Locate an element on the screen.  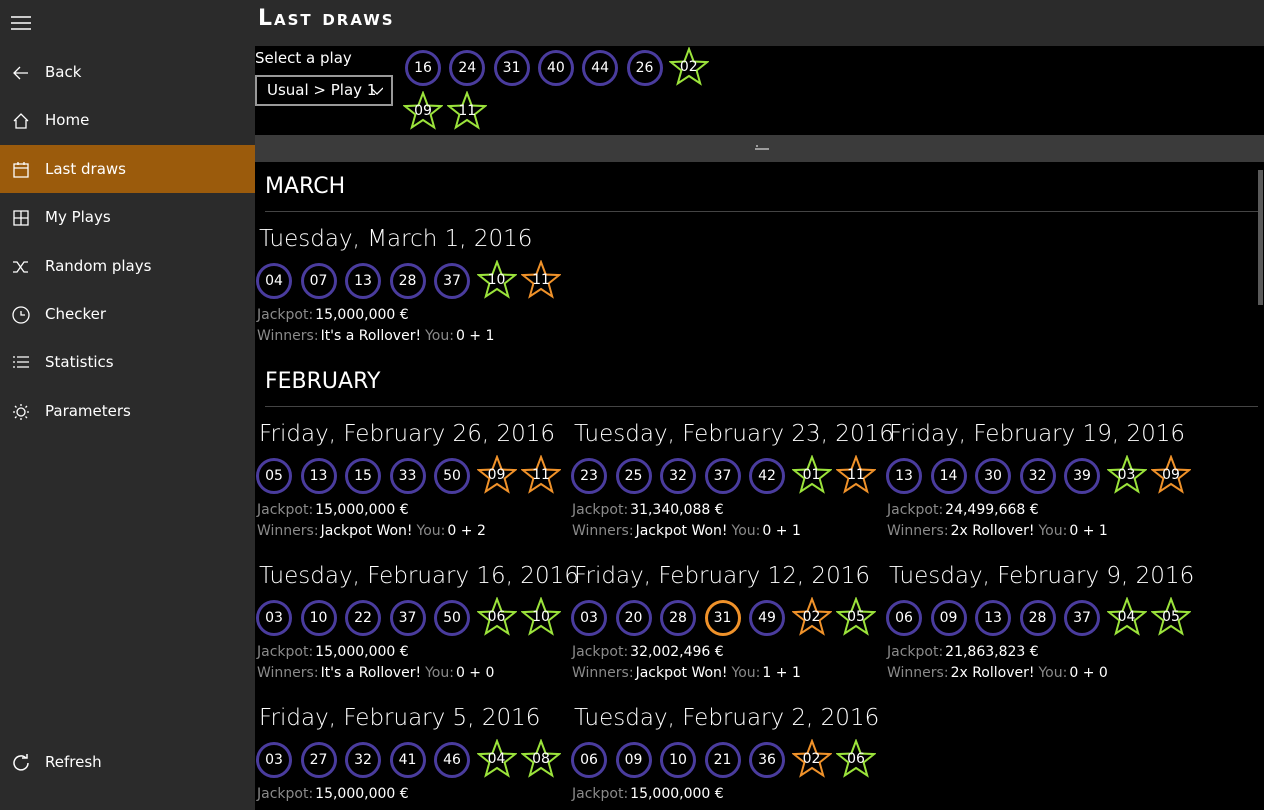
nav-item: Parameters is located at coordinates (127, 411).